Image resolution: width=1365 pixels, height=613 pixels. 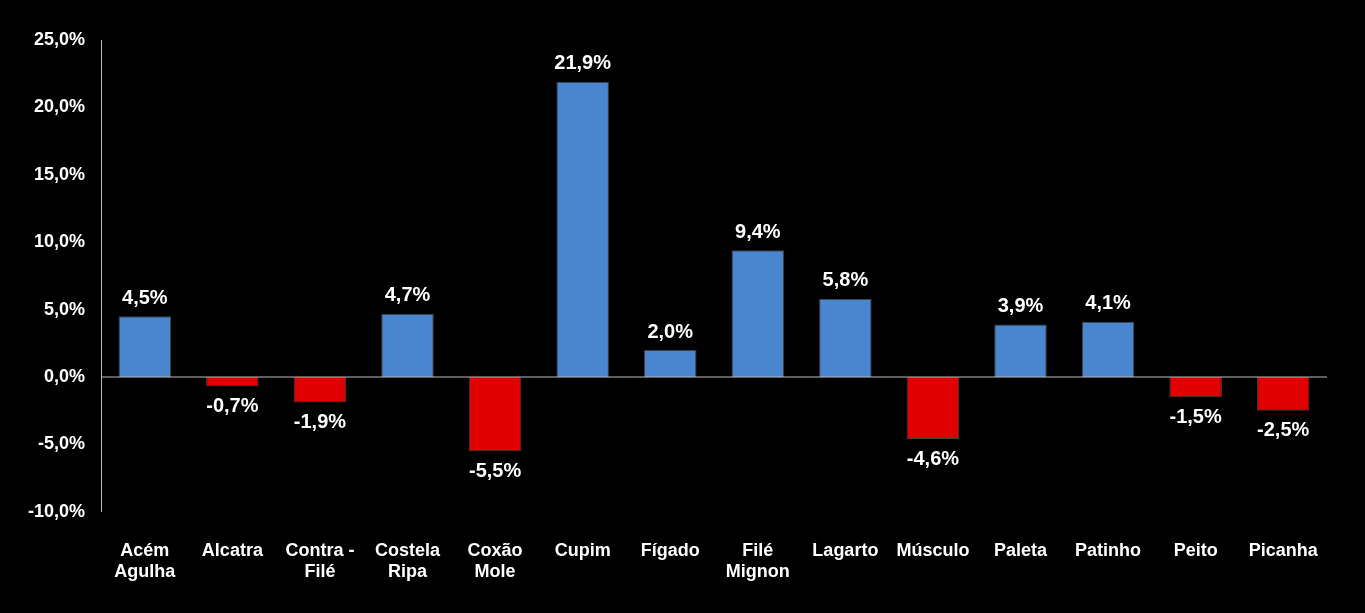 I want to click on x-tick-label: Filé Mignon, so click(x=757, y=560).